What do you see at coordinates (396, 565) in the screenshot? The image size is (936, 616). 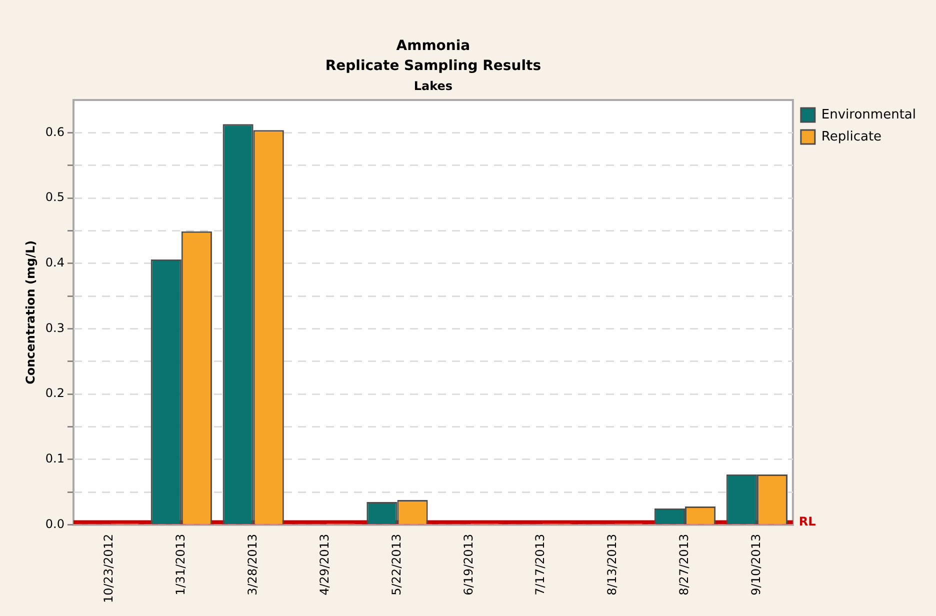 I see `x-tick-label: 5/22/2013` at bounding box center [396, 565].